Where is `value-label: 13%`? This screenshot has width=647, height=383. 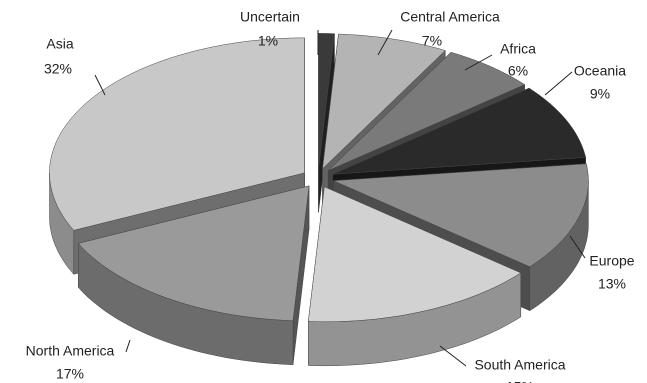 value-label: 13% is located at coordinates (612, 284).